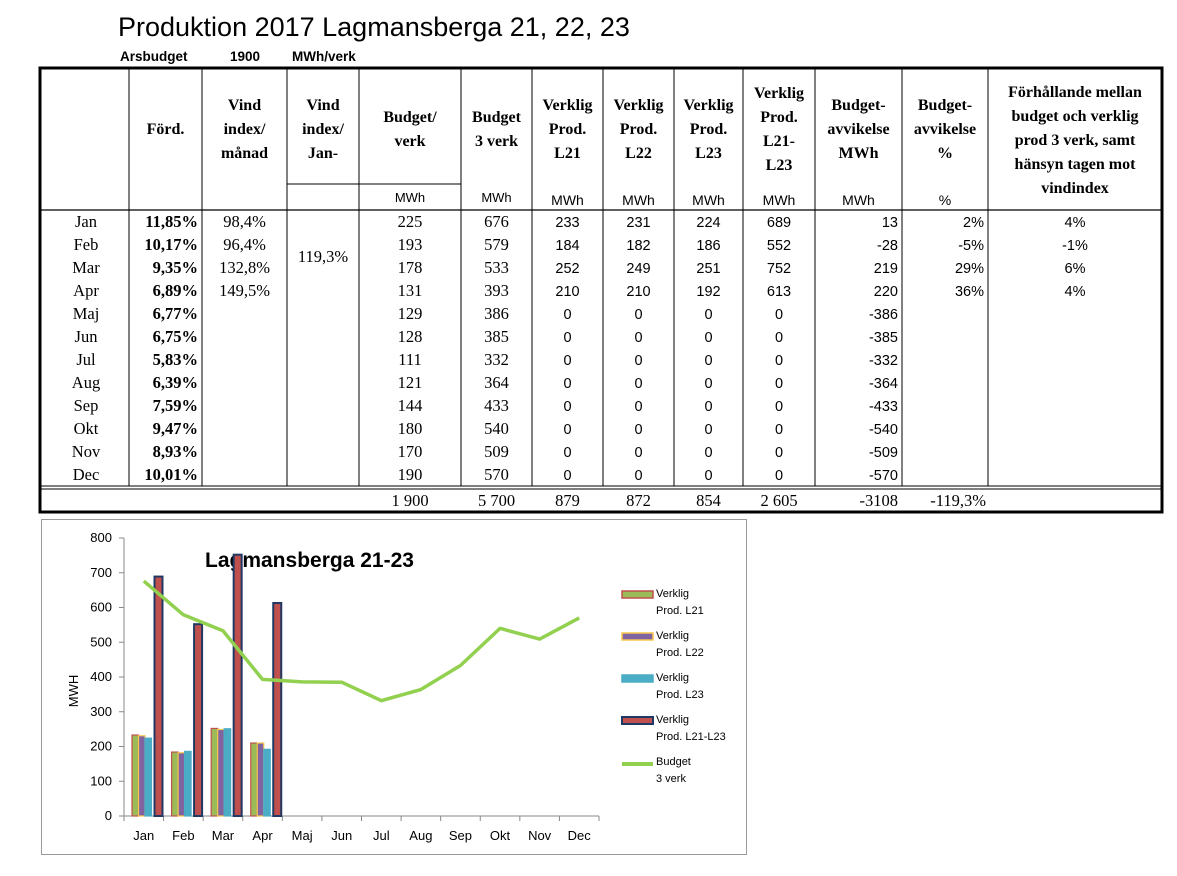 The image size is (1177, 876). I want to click on row-month: Dec, so click(86, 474).